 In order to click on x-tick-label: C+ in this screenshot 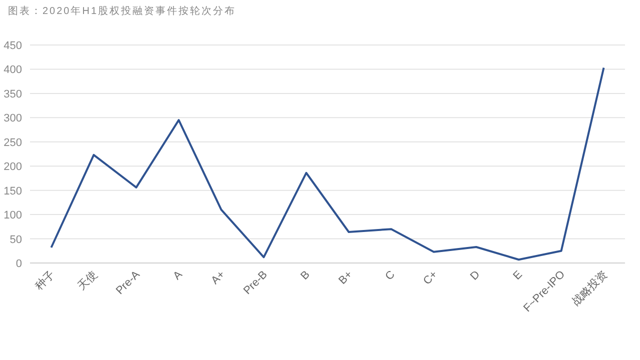, I will do `click(430, 278)`.